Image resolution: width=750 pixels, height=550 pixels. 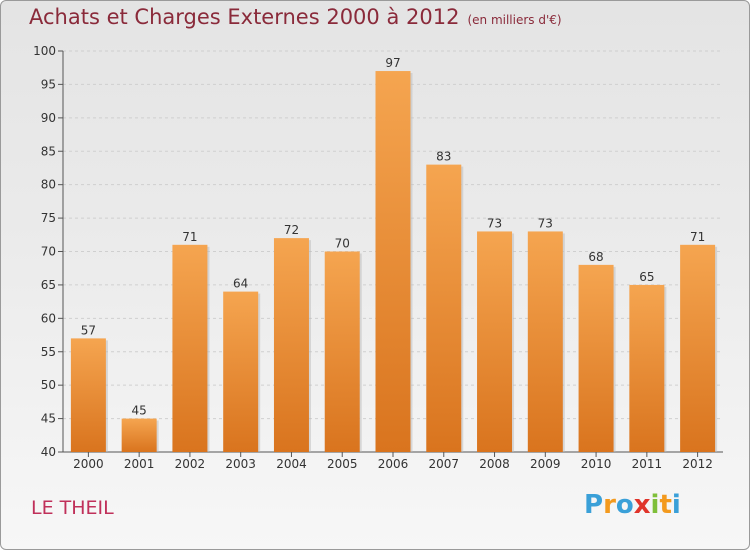 What do you see at coordinates (697, 237) in the screenshot?
I see `data-label-2012: 71` at bounding box center [697, 237].